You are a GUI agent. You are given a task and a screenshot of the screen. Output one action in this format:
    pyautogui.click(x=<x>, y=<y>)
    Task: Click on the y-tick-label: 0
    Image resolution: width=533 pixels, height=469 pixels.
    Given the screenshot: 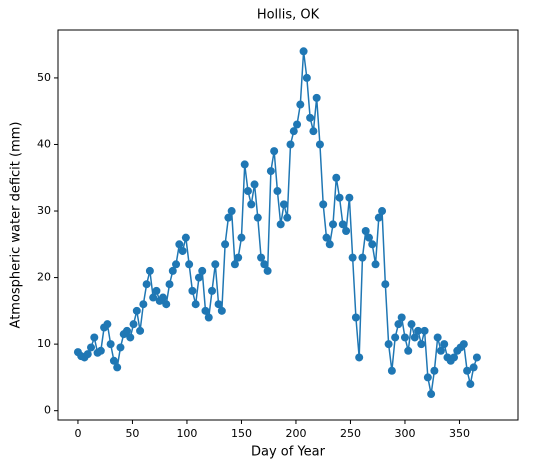 What is the action you would take?
    pyautogui.click(x=47, y=410)
    